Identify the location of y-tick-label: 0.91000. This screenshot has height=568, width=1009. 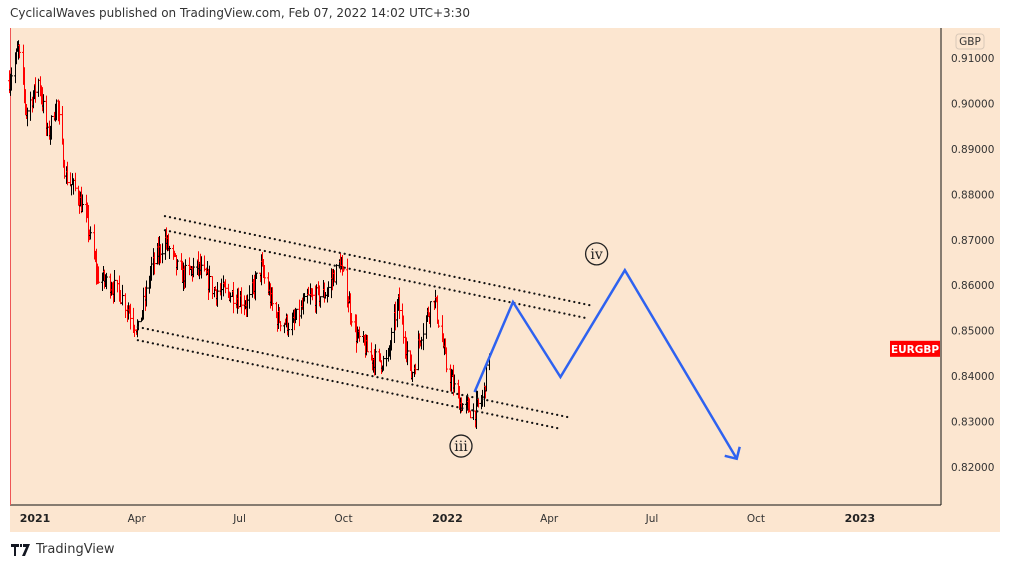
(972, 59).